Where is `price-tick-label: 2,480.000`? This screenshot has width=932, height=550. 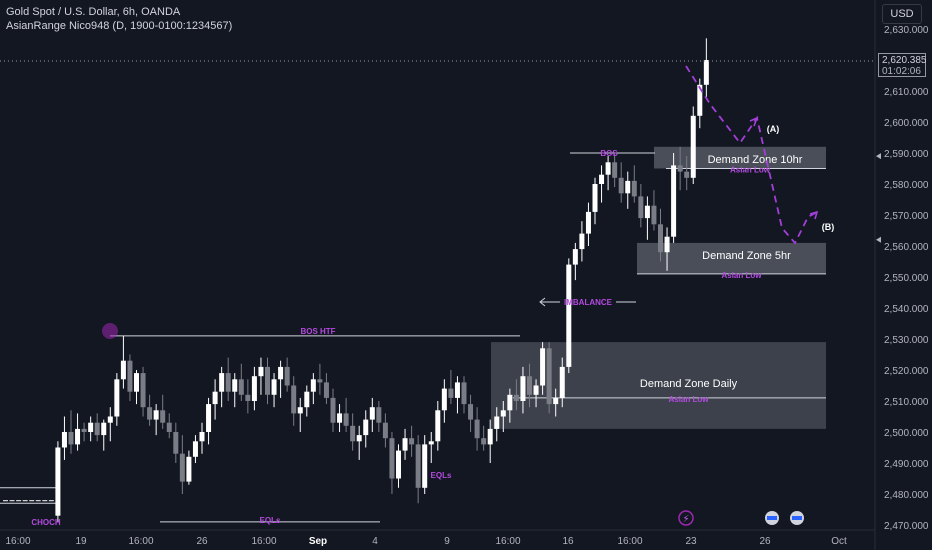 price-tick-label: 2,480.000 is located at coordinates (906, 495).